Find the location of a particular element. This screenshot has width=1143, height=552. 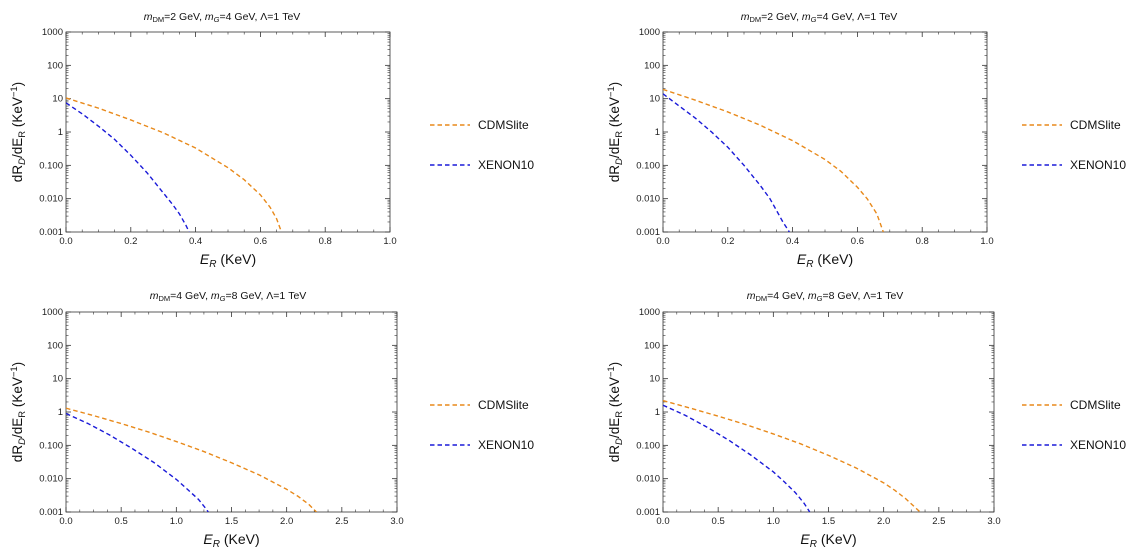

chart-title: mDM=2 GeV, mG=4 GeV, Λ=1 TeV is located at coordinates (819, 17).